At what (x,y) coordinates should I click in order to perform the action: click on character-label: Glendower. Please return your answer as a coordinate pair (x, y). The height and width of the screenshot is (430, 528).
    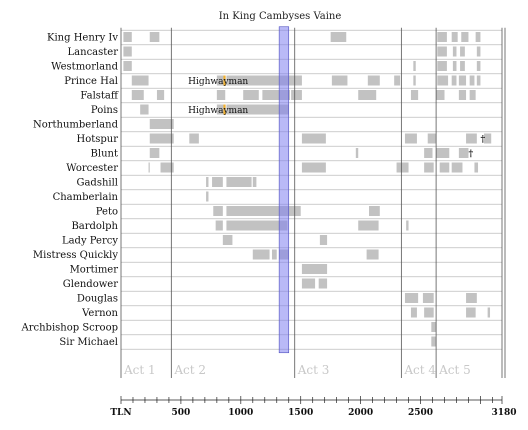
    Looking at the image, I should click on (90, 284).